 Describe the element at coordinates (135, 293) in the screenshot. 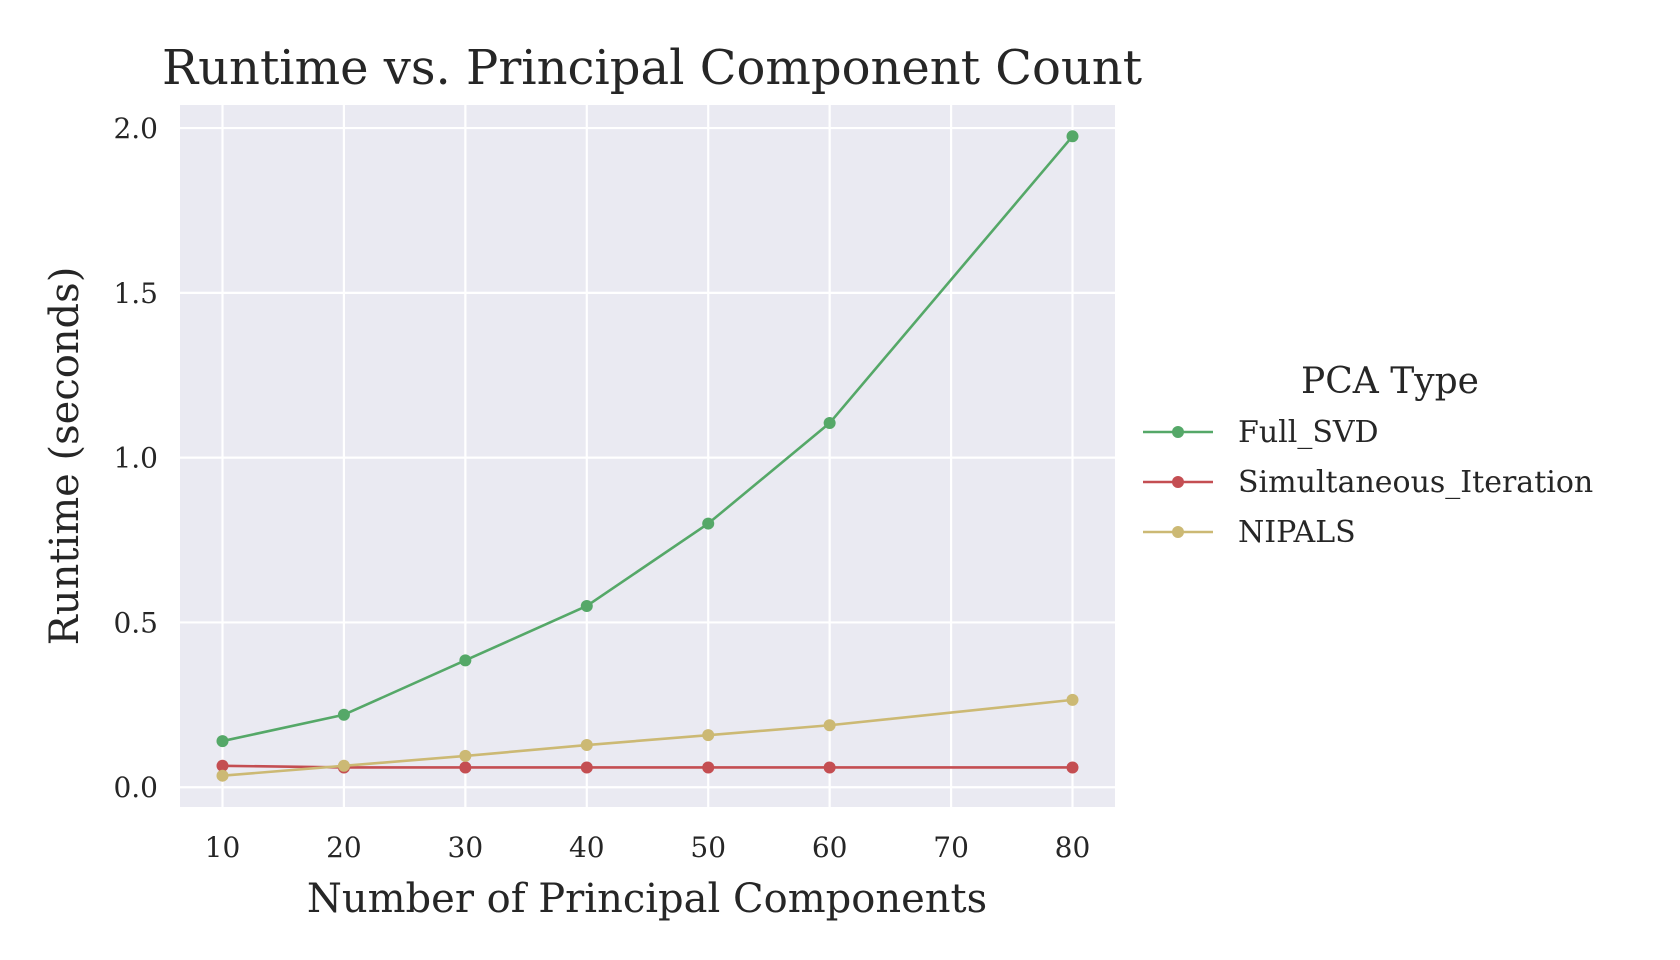

I see `y-tick-label: 1.5` at that location.